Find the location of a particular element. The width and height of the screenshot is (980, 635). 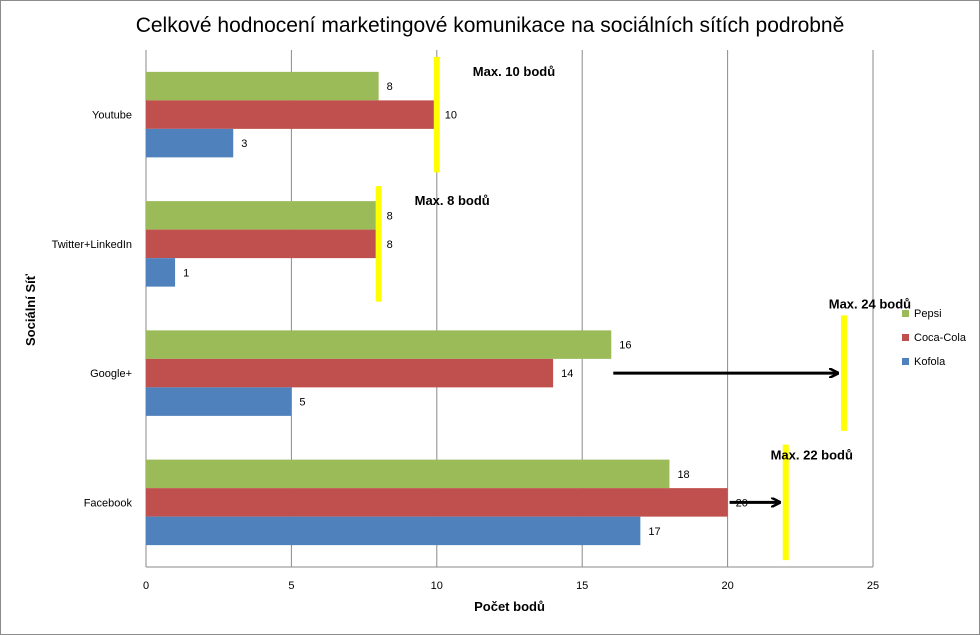

data-label-facebook-kofola: 17 is located at coordinates (654, 532).